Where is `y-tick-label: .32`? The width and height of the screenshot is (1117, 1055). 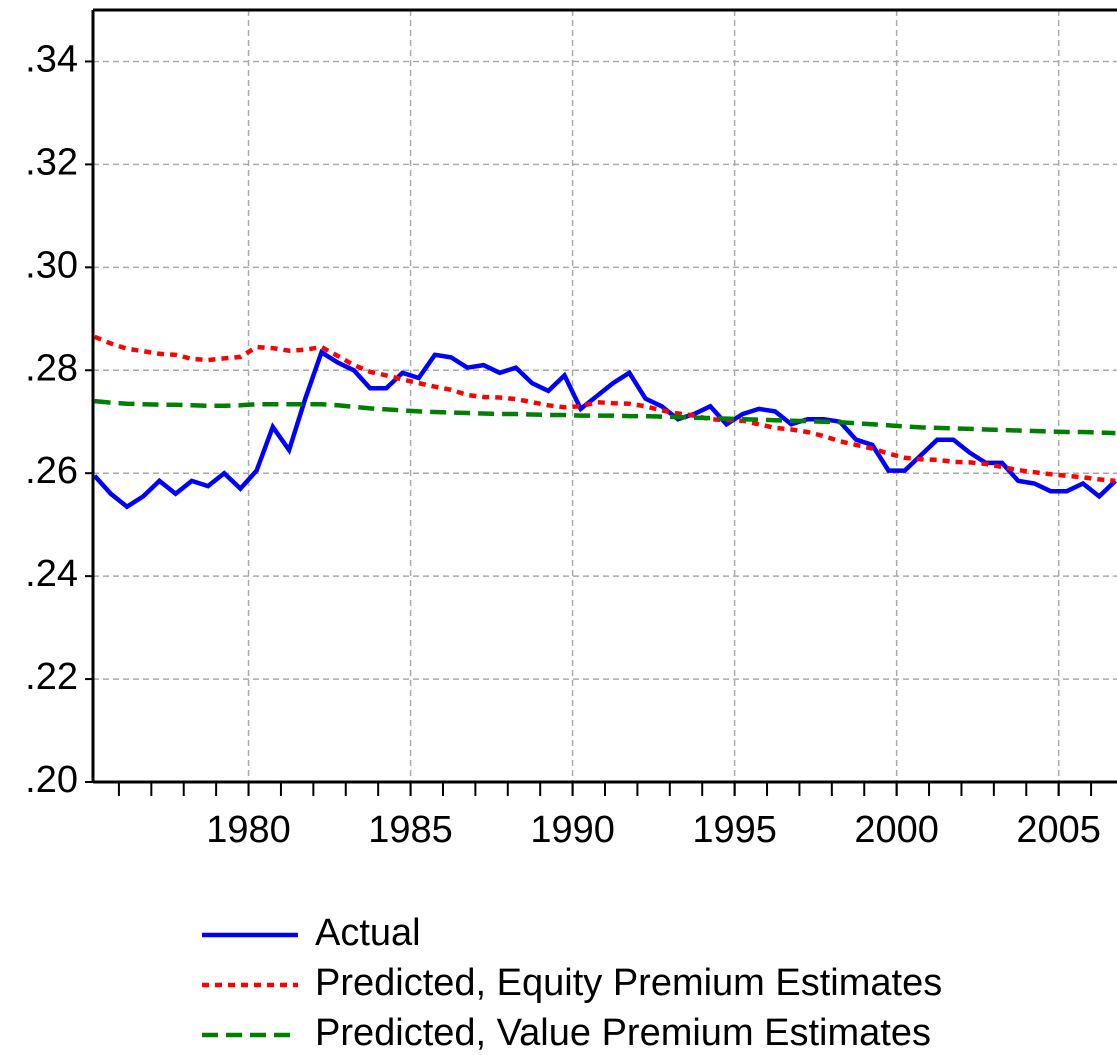 y-tick-label: .32 is located at coordinates (51, 162).